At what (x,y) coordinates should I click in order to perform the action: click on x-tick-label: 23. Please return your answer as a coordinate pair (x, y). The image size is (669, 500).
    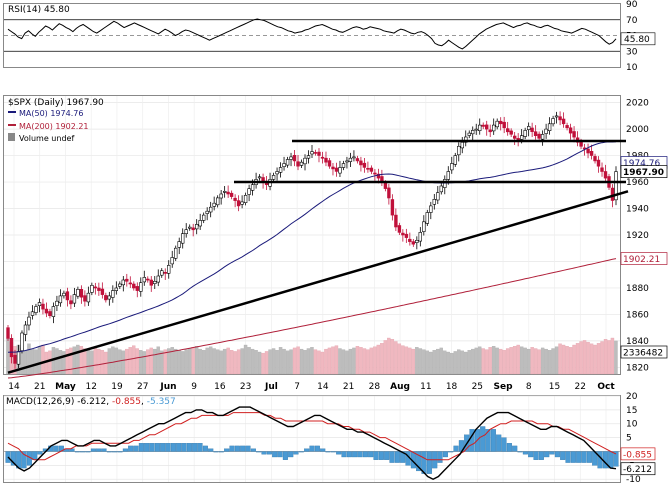
    Looking at the image, I should click on (245, 387).